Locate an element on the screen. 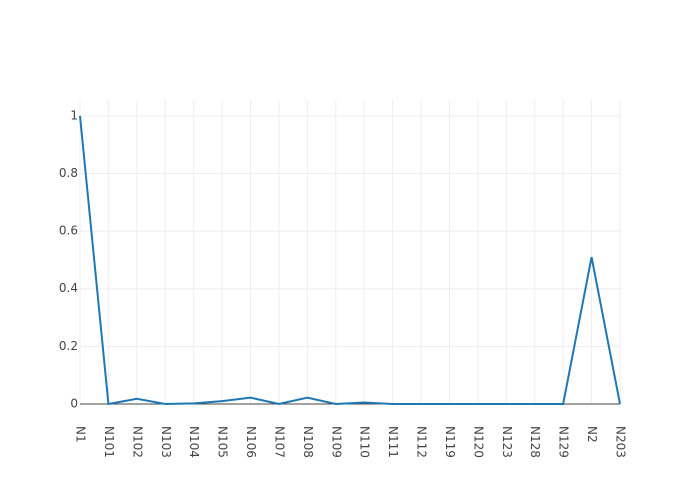  x-tick-label: N108 is located at coordinates (308, 442).